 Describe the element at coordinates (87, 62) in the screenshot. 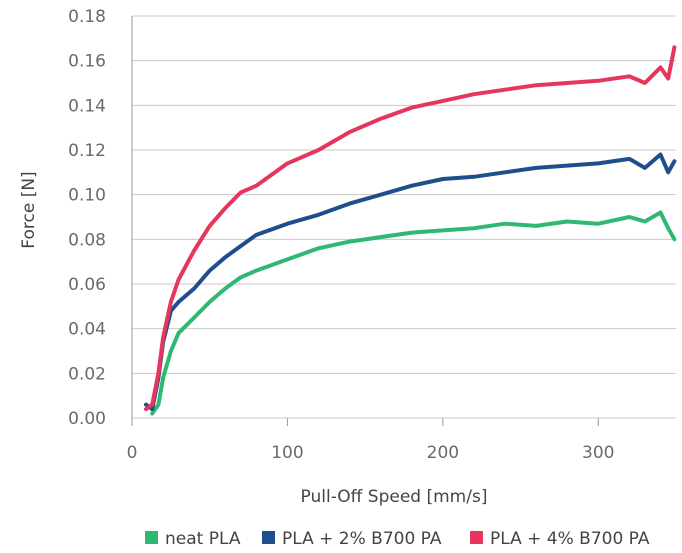

I see `y-tick-label: 0.16` at that location.